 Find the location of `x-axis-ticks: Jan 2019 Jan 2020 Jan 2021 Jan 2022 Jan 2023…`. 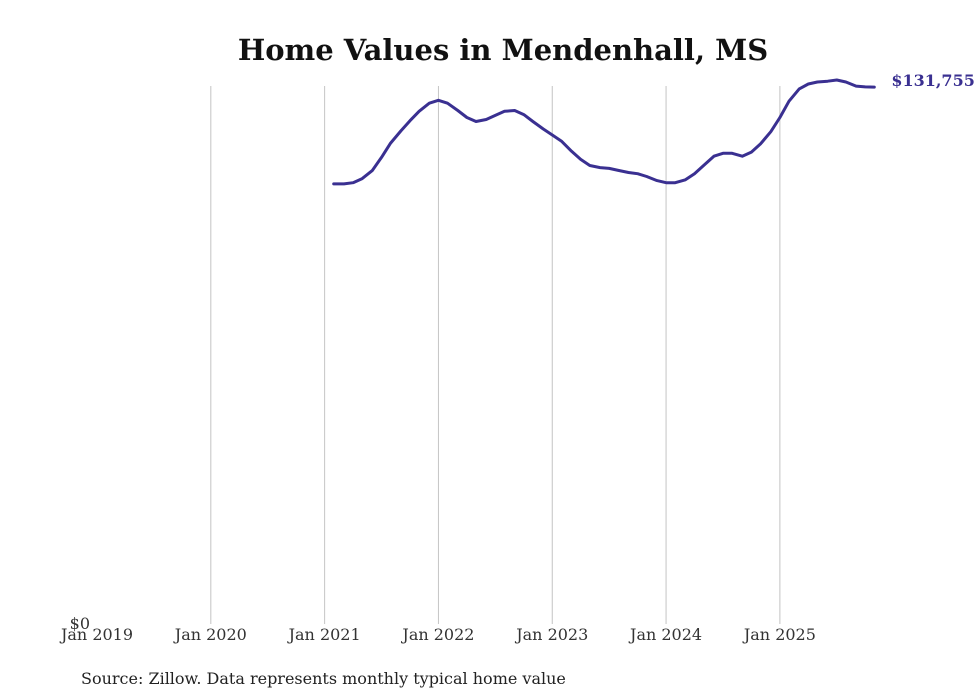

x-axis-ticks: Jan 2019 Jan 2020 Jan 2021 Jan 2022 Jan 2023… is located at coordinates (437, 634).